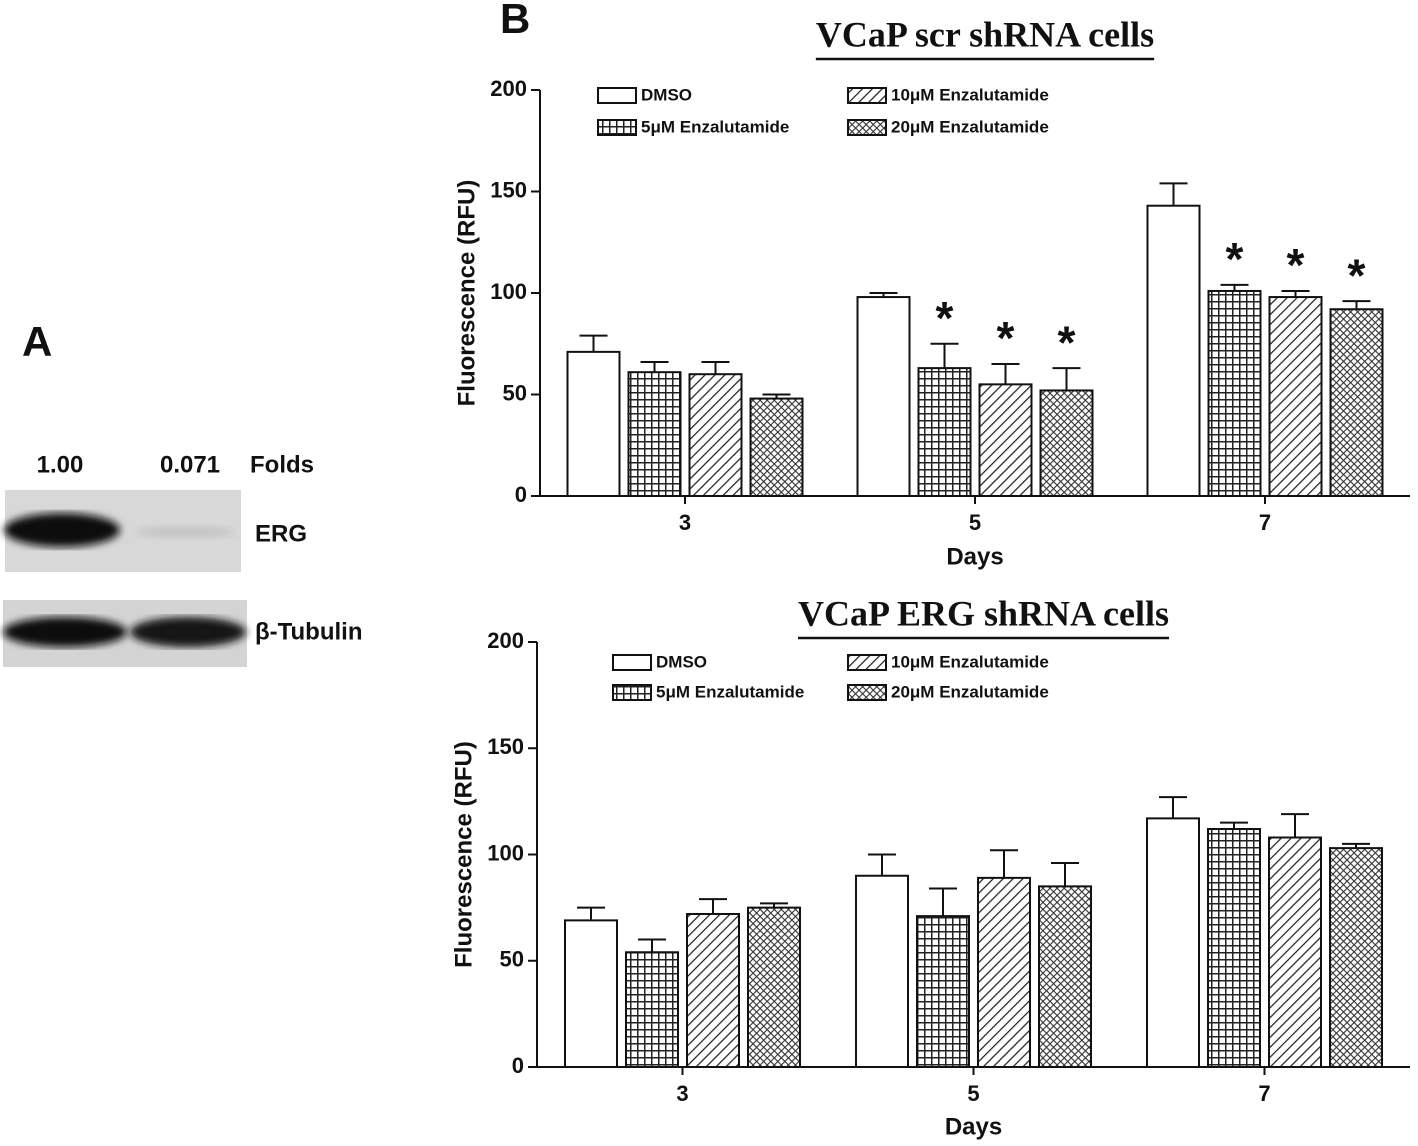 This screenshot has width=1418, height=1146. What do you see at coordinates (515, 21) in the screenshot?
I see `panel-label: B` at bounding box center [515, 21].